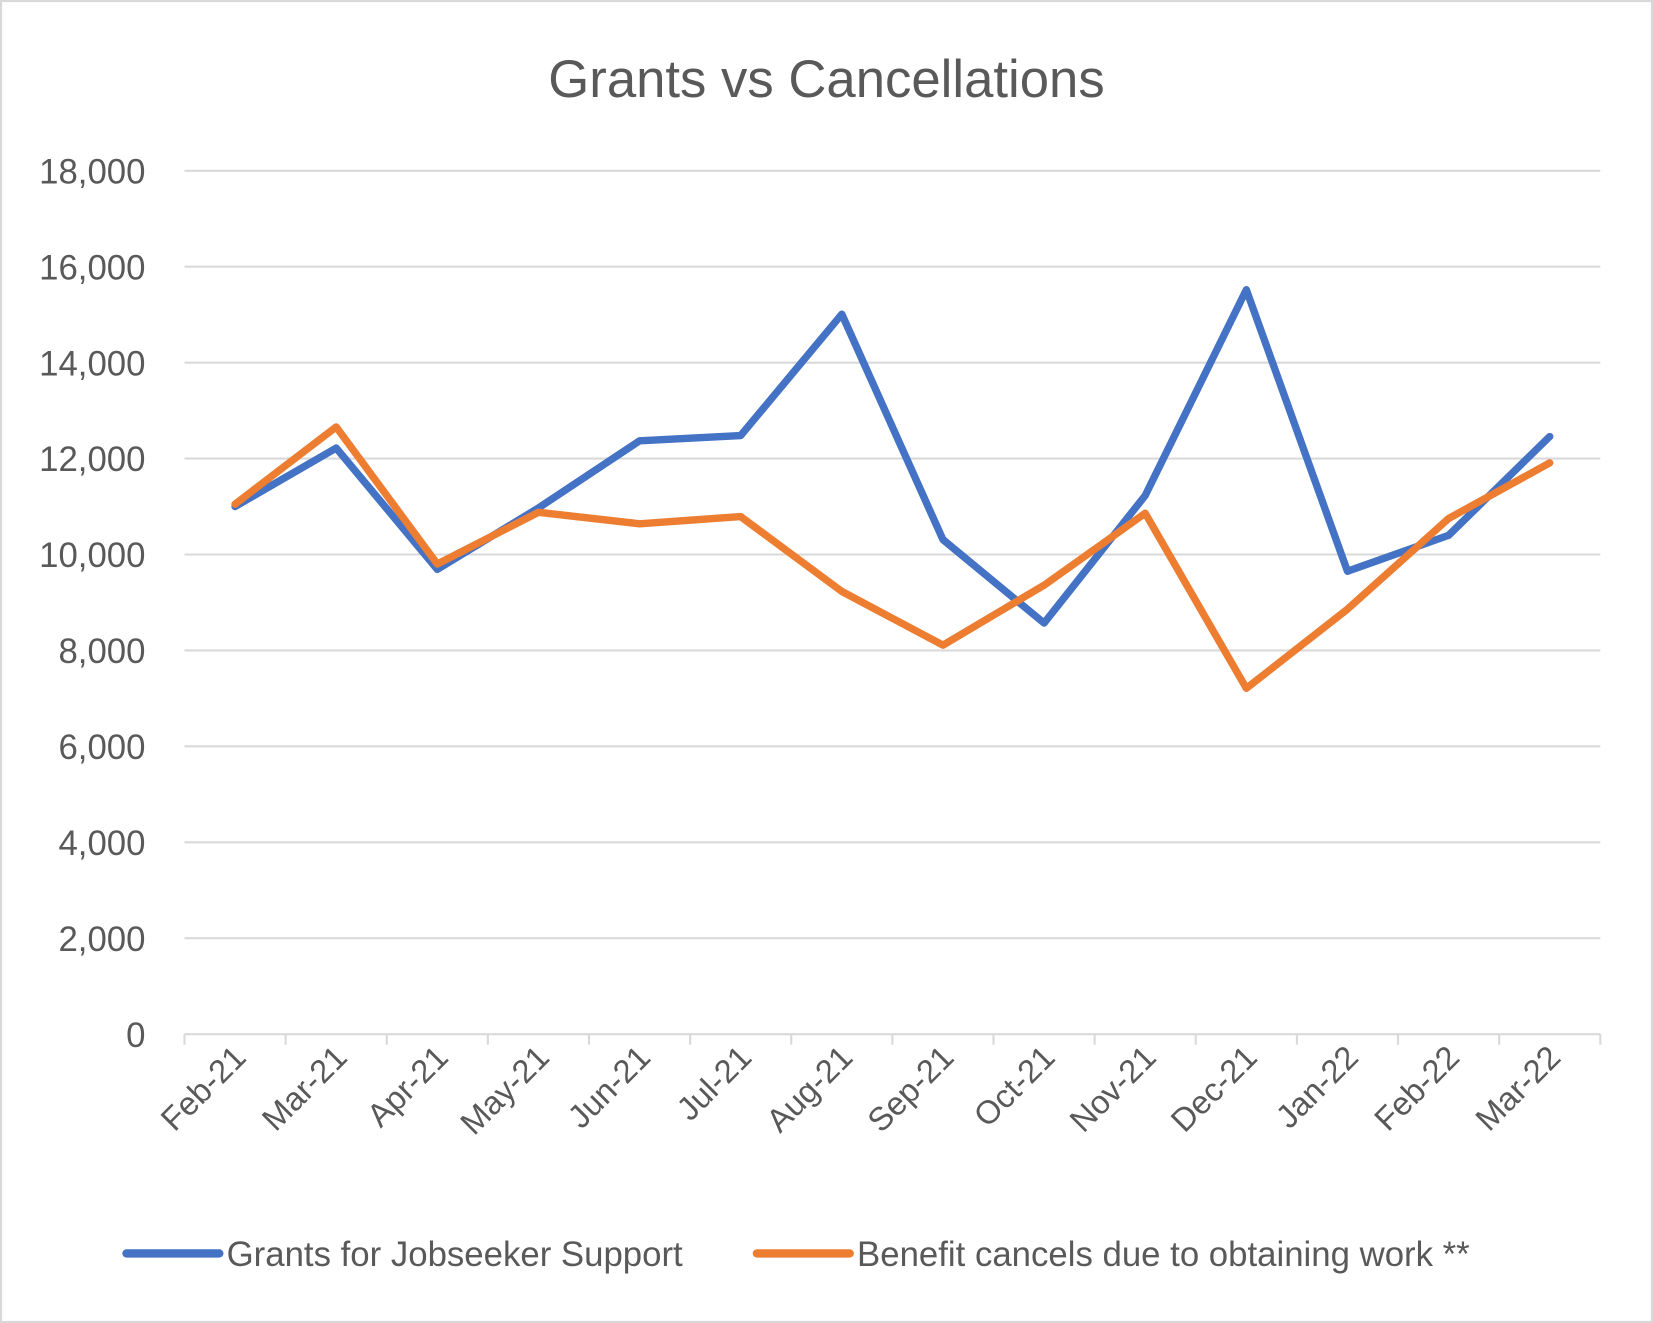 Image resolution: width=1653 pixels, height=1323 pixels. I want to click on y-tick-label: 0, so click(135, 1036).